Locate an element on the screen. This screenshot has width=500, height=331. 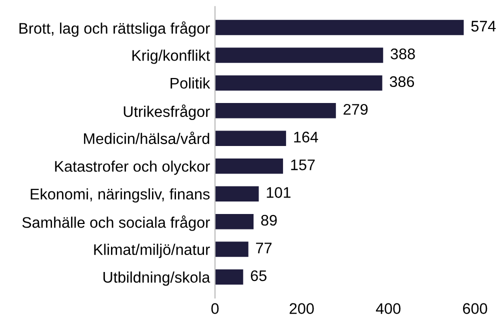
data-label: 386 is located at coordinates (402, 82).